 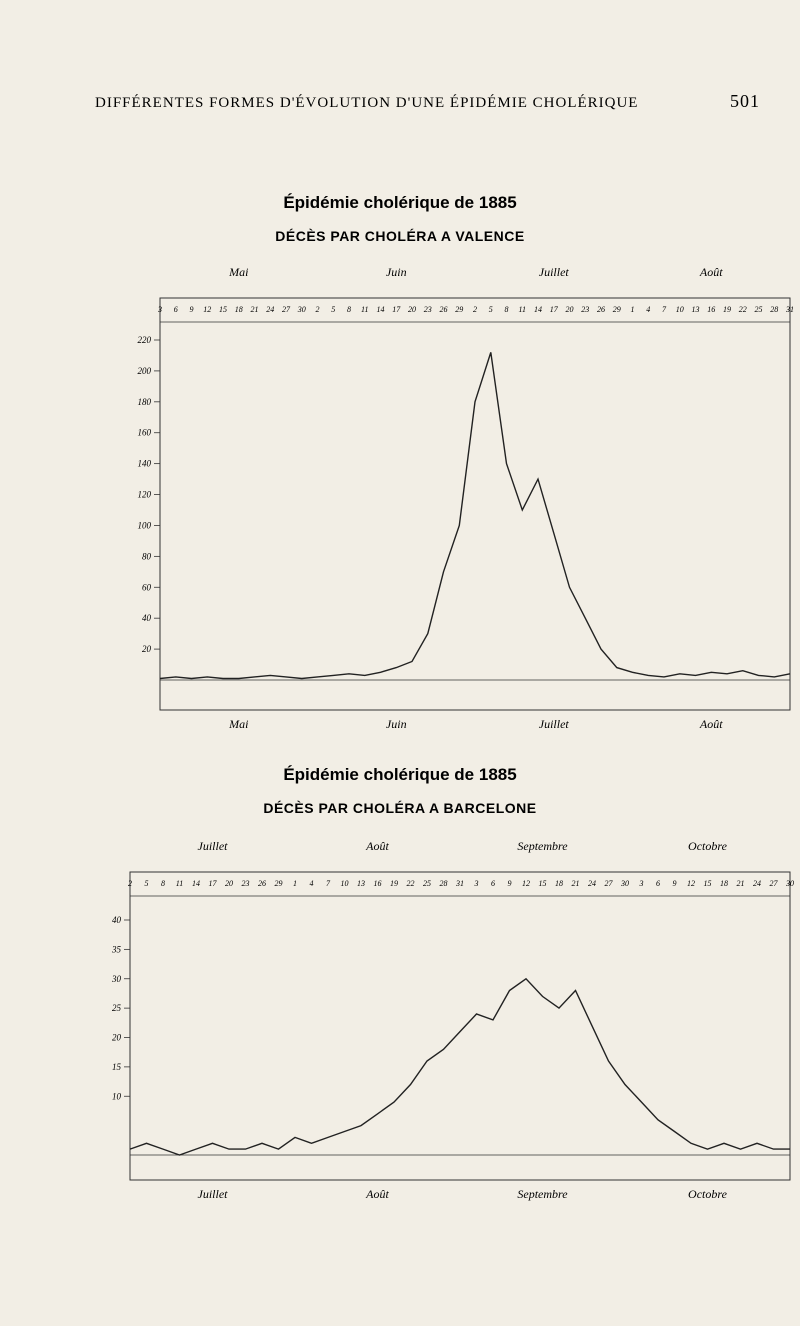 What do you see at coordinates (743, 309) in the screenshot?
I see `day-label: 22` at bounding box center [743, 309].